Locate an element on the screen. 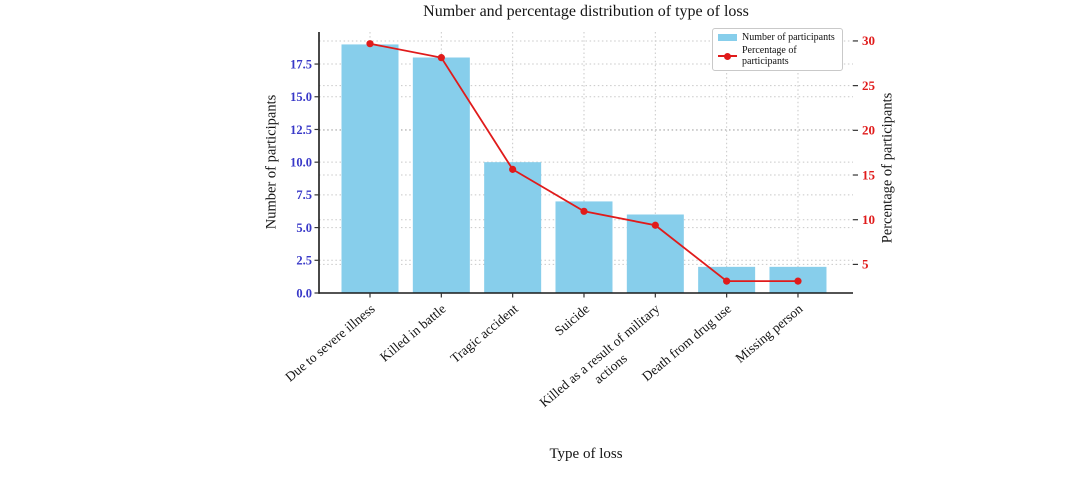 This screenshot has width=1074, height=494. left-tick-label: 12.5 is located at coordinates (301, 130).